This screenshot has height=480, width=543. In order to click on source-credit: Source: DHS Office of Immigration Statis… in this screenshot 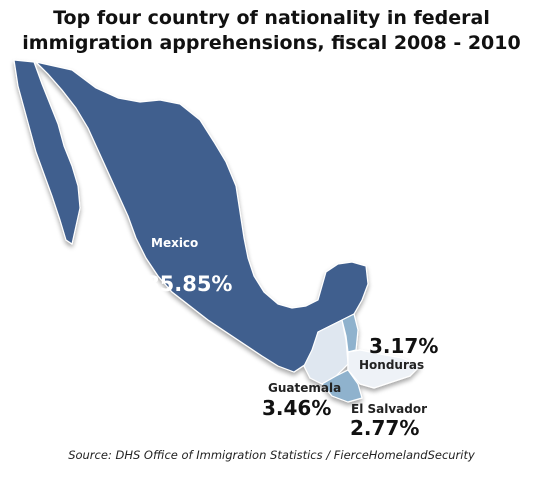, I will do `click(271, 455)`.